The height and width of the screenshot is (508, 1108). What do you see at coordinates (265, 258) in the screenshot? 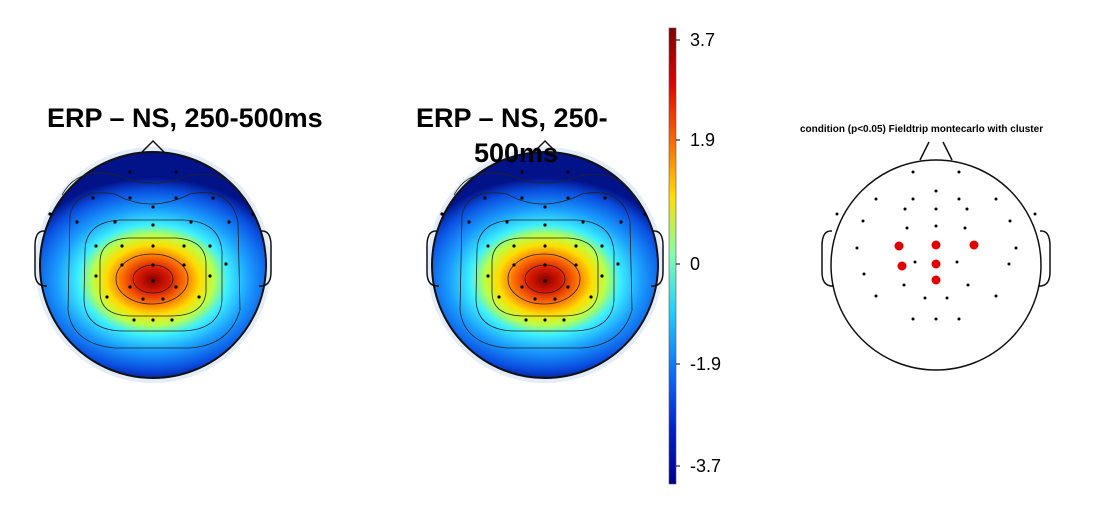
I see `topoplot-1-right-ear` at bounding box center [265, 258].